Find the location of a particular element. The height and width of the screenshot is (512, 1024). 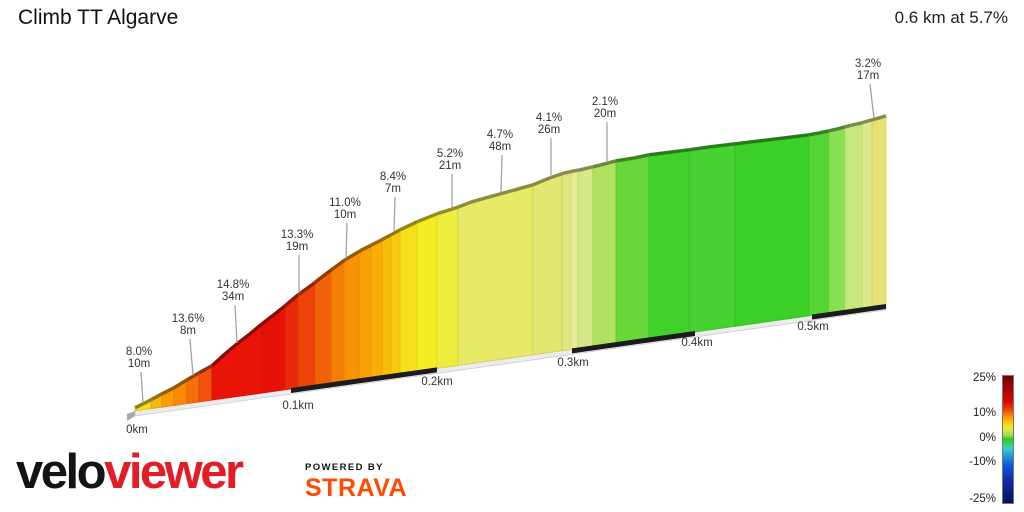

legend-scale-label: -25% is located at coordinates (982, 499).